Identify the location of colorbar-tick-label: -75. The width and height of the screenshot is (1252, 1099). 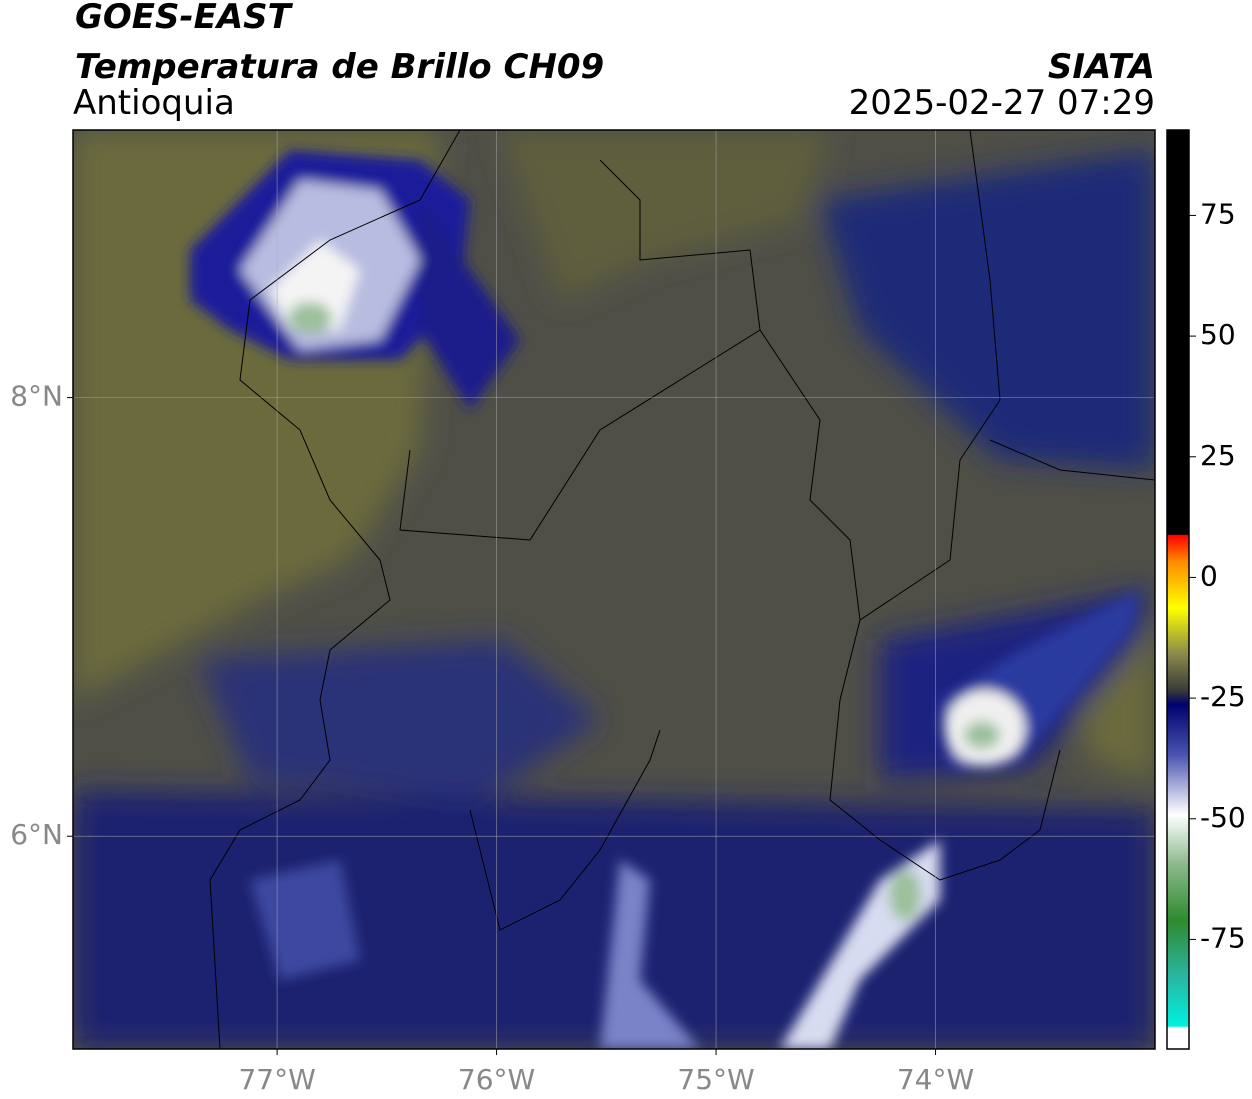
(1223, 937).